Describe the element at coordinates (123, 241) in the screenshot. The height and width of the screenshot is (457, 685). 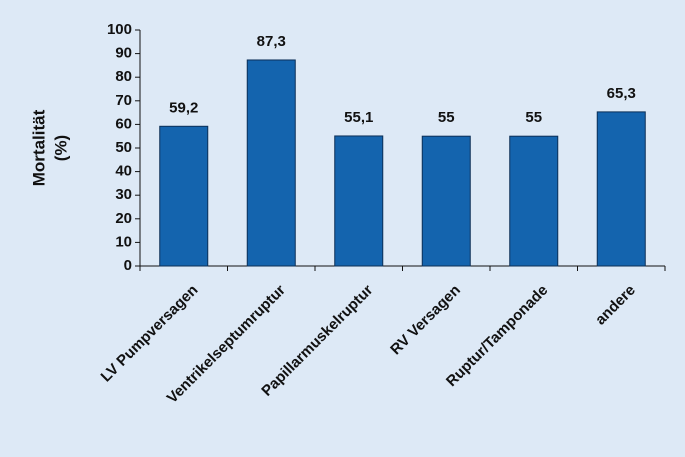
I see `y-tick-label: 10` at that location.